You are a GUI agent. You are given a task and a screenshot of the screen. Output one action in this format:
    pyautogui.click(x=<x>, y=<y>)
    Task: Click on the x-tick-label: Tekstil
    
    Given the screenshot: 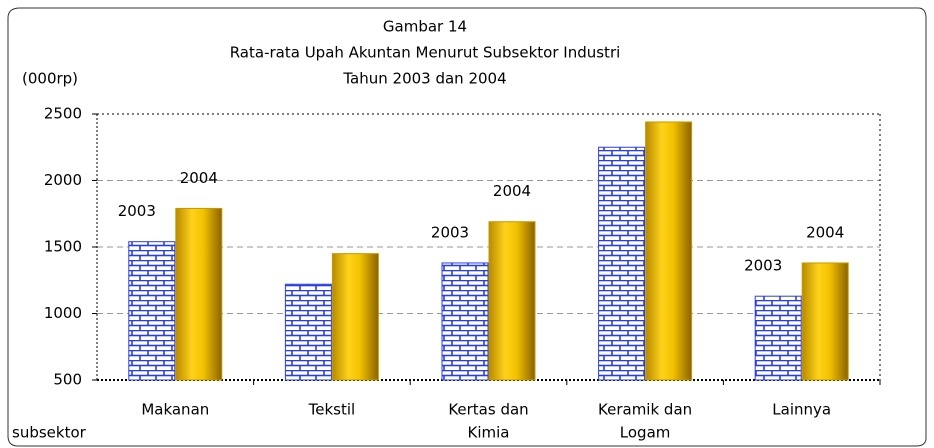 What is the action you would take?
    pyautogui.click(x=332, y=410)
    